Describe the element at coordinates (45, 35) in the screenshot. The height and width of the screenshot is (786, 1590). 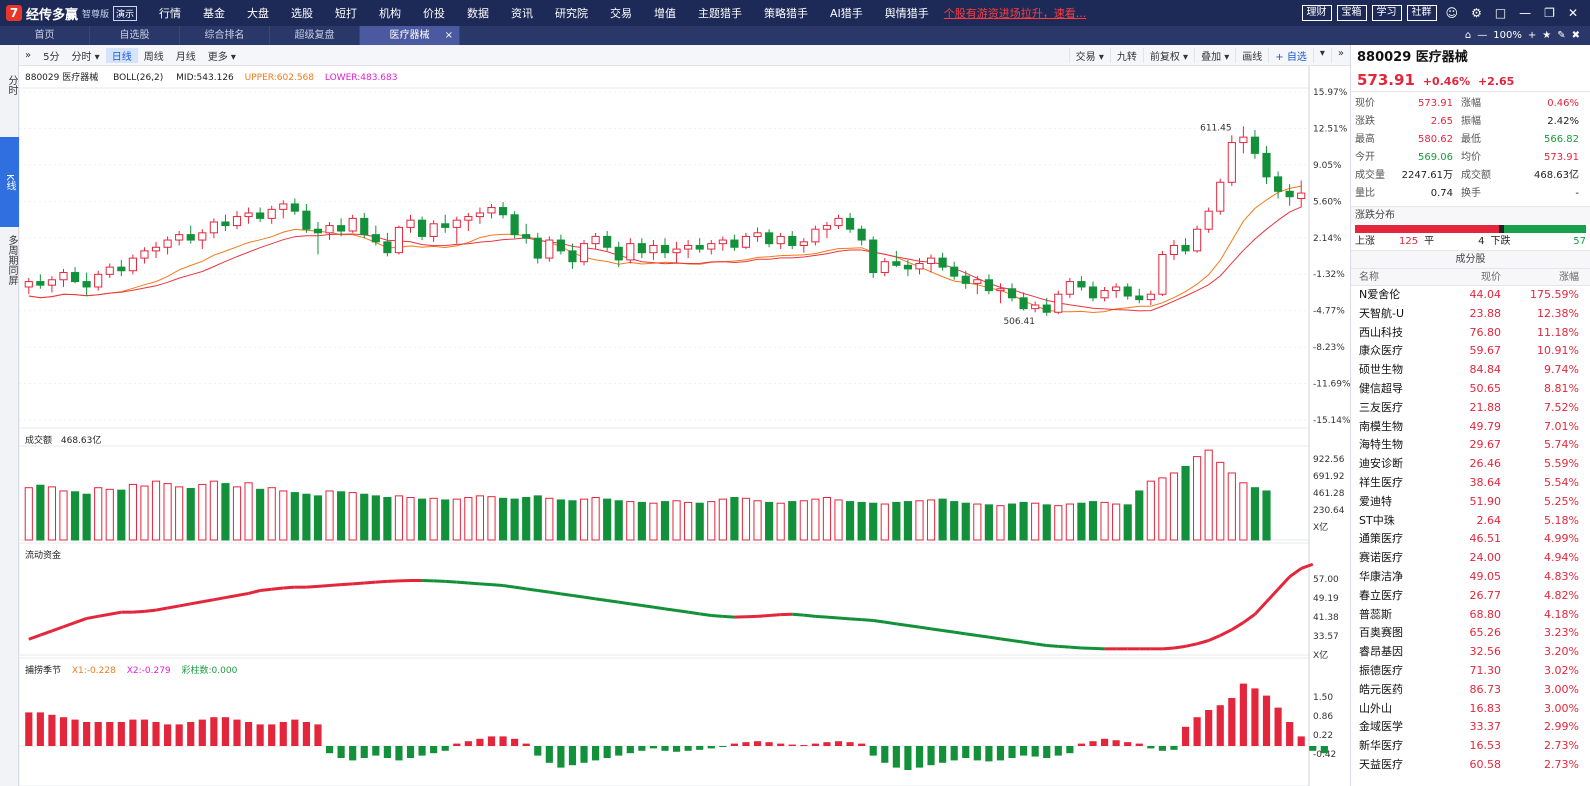
I see `tab-0: 首页` at that location.